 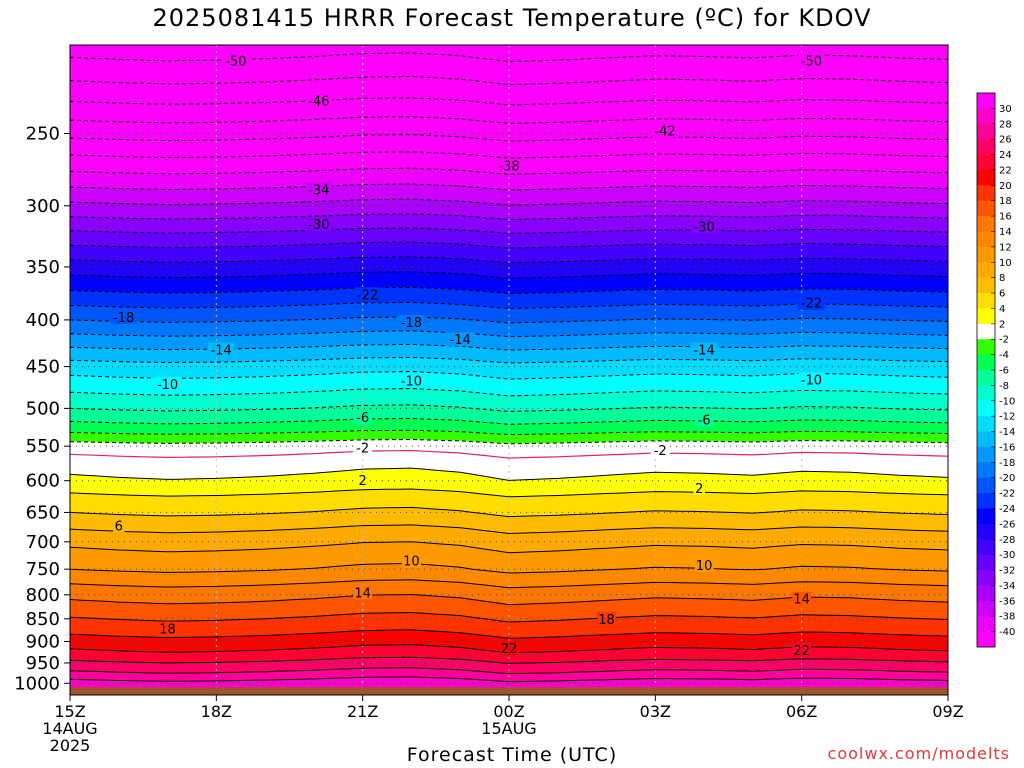 What do you see at coordinates (1004, 340) in the screenshot?
I see `colorbar-label: -2` at bounding box center [1004, 340].